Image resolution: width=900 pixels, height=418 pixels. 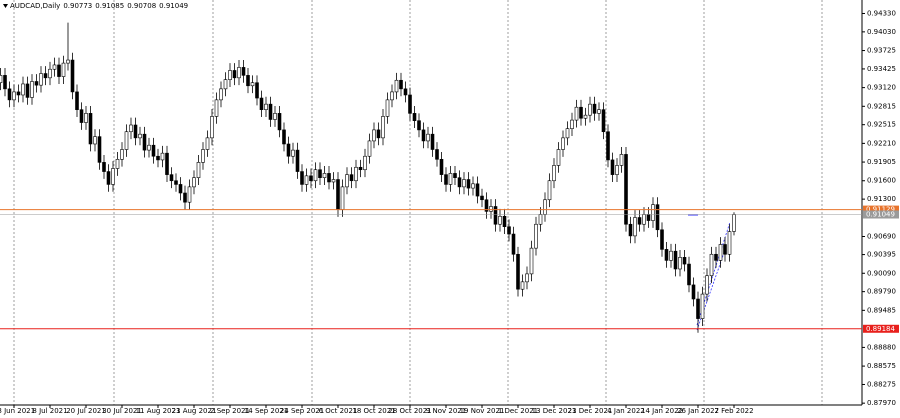 I want to click on x-tick-label: 26 Jan 2022, so click(x=698, y=411).